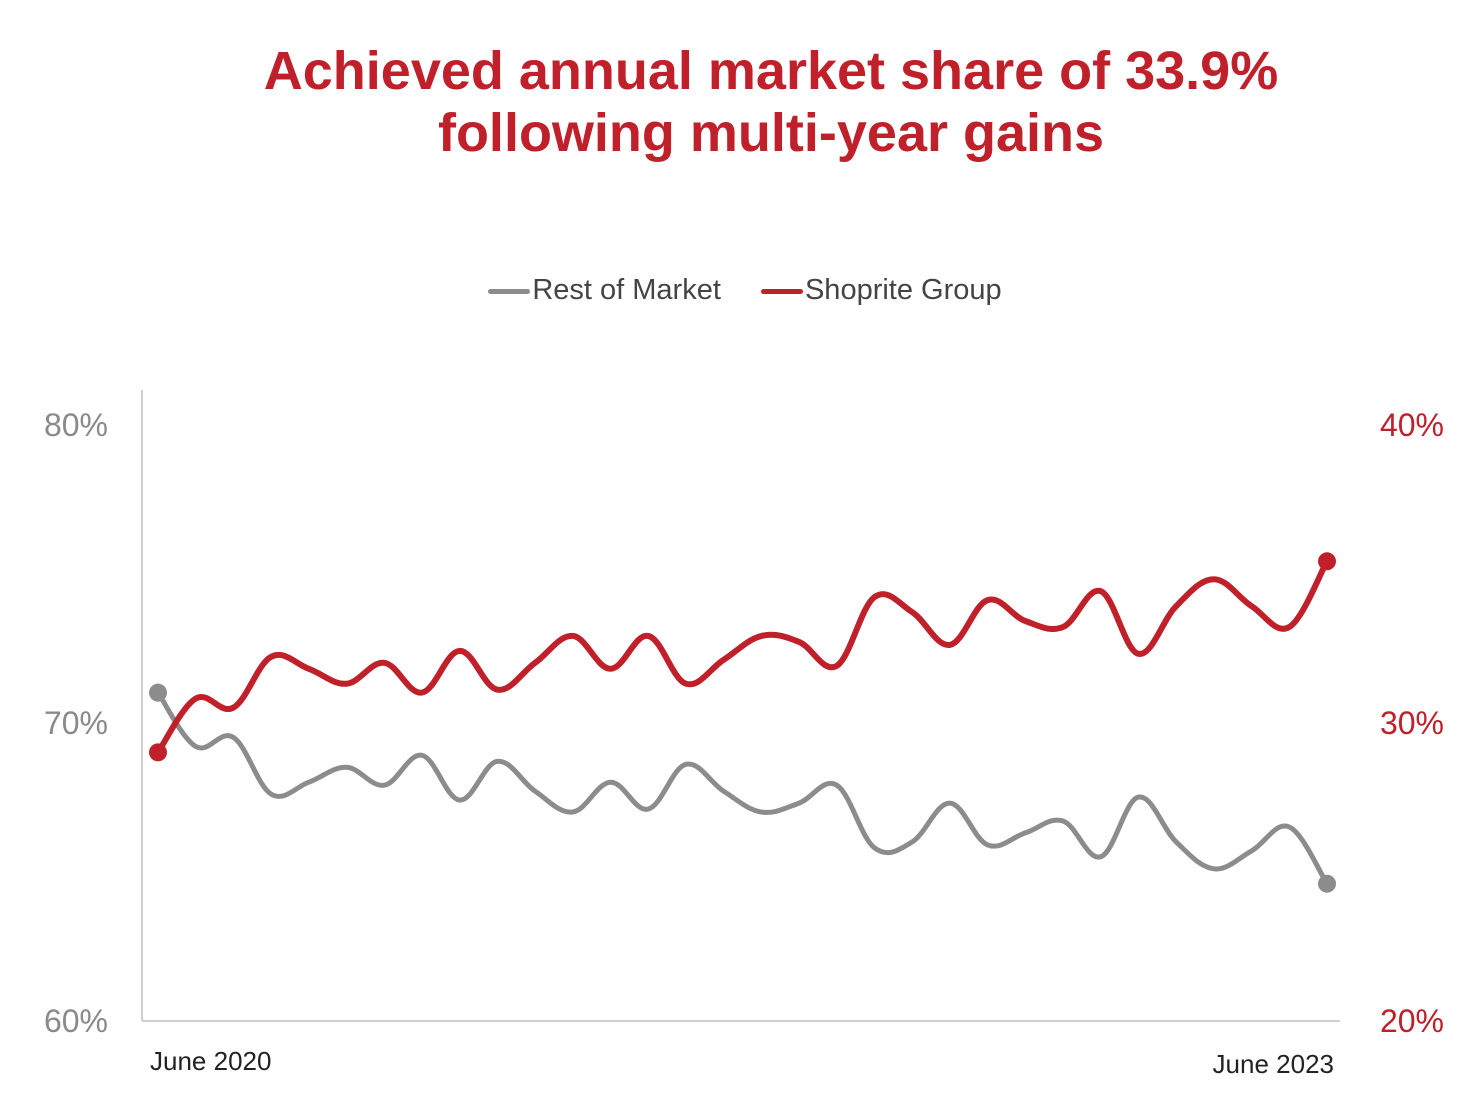  I want to click on series-point-rest-of-market-start, so click(158, 692).